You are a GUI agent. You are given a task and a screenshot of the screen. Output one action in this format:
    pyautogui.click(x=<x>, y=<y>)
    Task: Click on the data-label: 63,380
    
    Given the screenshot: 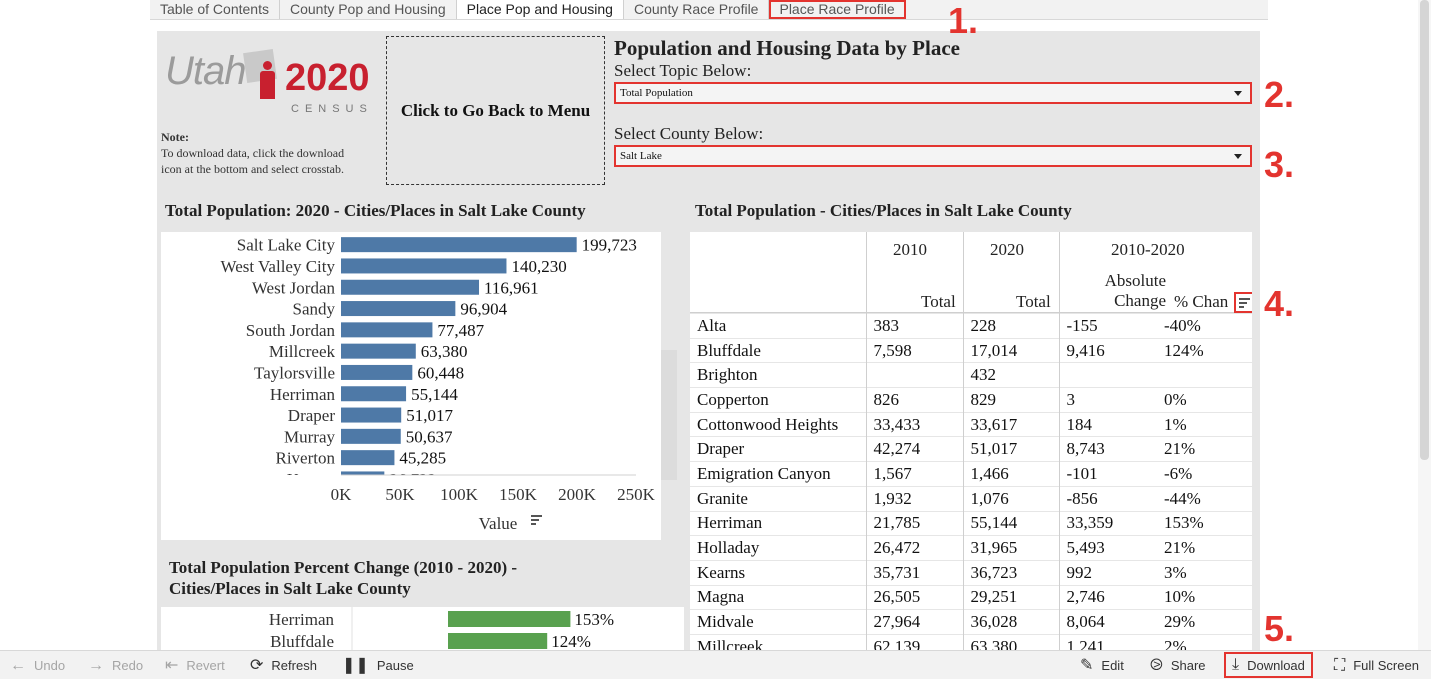 What is the action you would take?
    pyautogui.click(x=444, y=351)
    